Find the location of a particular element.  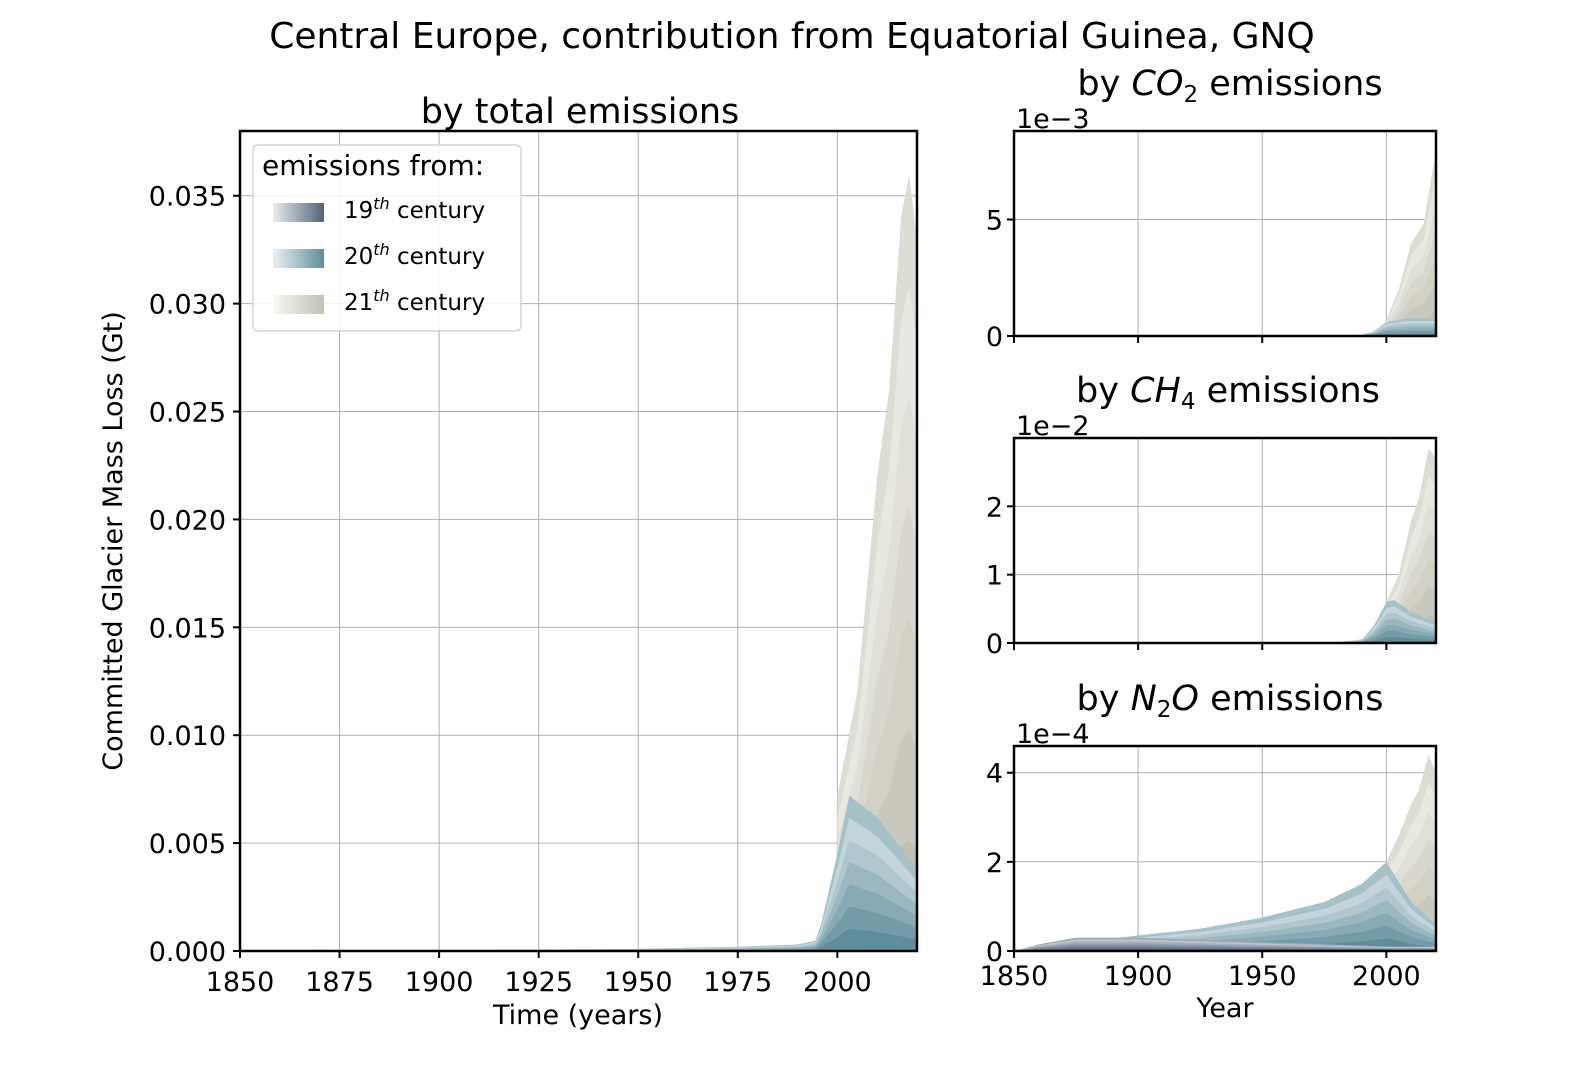

areas-ch4 is located at coordinates (1225, 545).